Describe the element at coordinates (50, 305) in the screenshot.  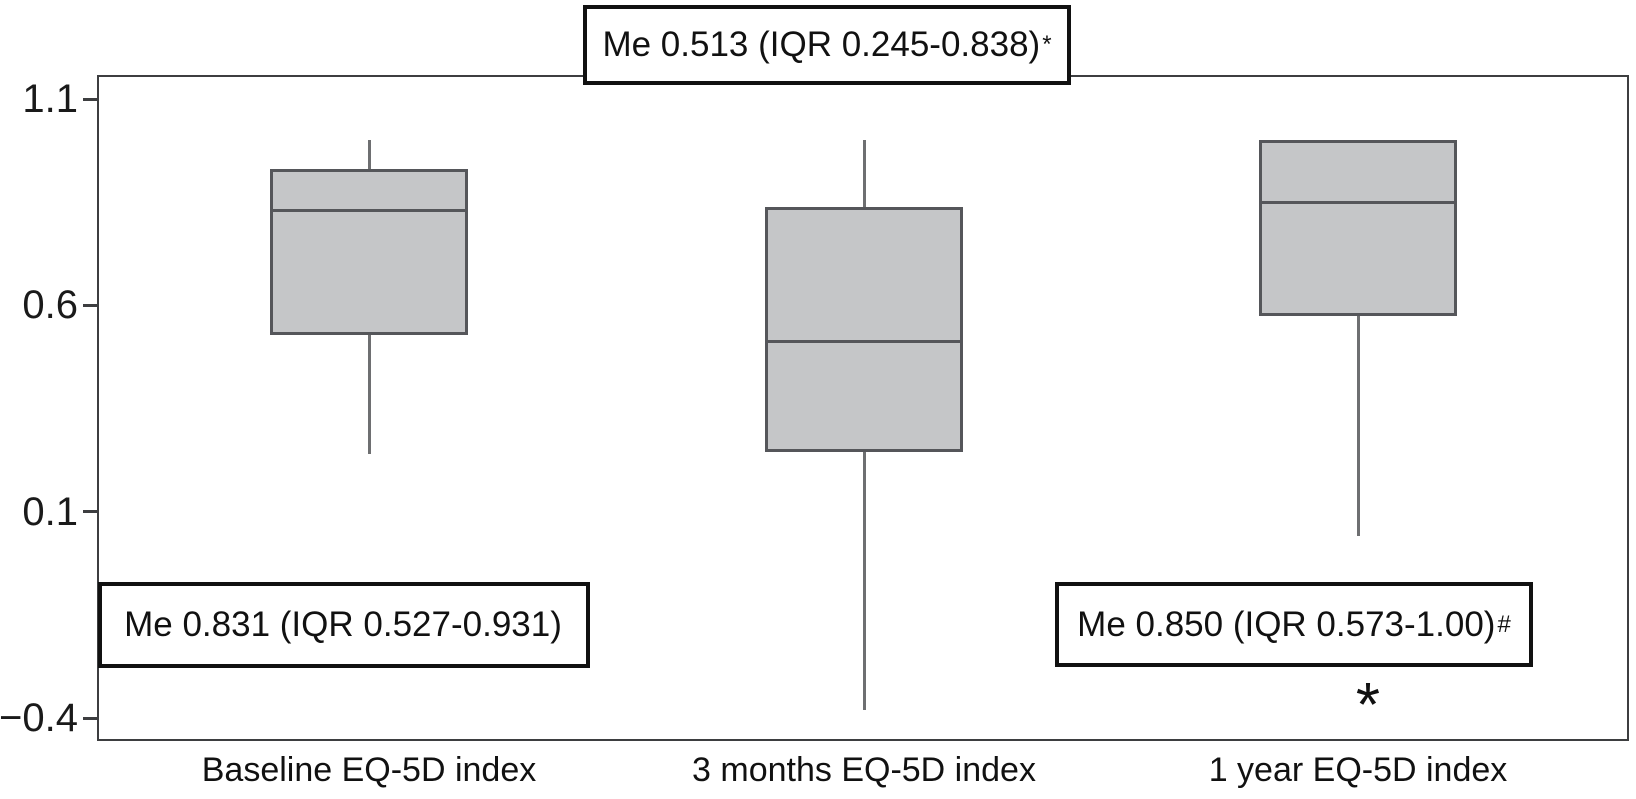
I see `y-axis-tick-label: 0.6` at that location.